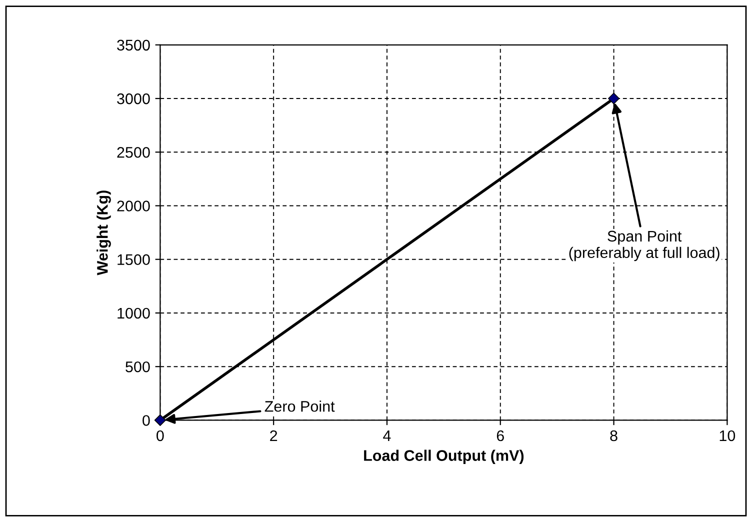 Image resolution: width=752 pixels, height=522 pixels. What do you see at coordinates (134, 260) in the screenshot?
I see `y-tick-label: 1500` at bounding box center [134, 260].